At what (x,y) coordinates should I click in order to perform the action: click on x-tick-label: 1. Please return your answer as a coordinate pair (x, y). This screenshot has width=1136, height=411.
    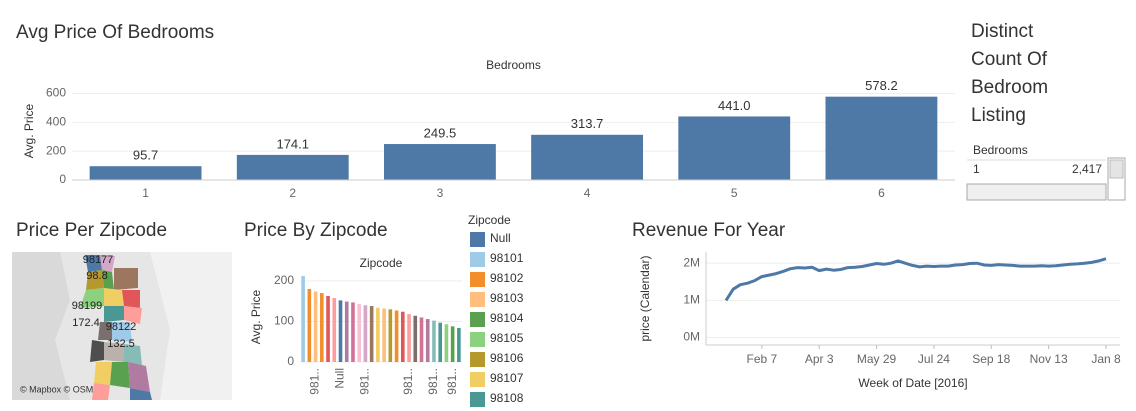
    Looking at the image, I should click on (145, 193).